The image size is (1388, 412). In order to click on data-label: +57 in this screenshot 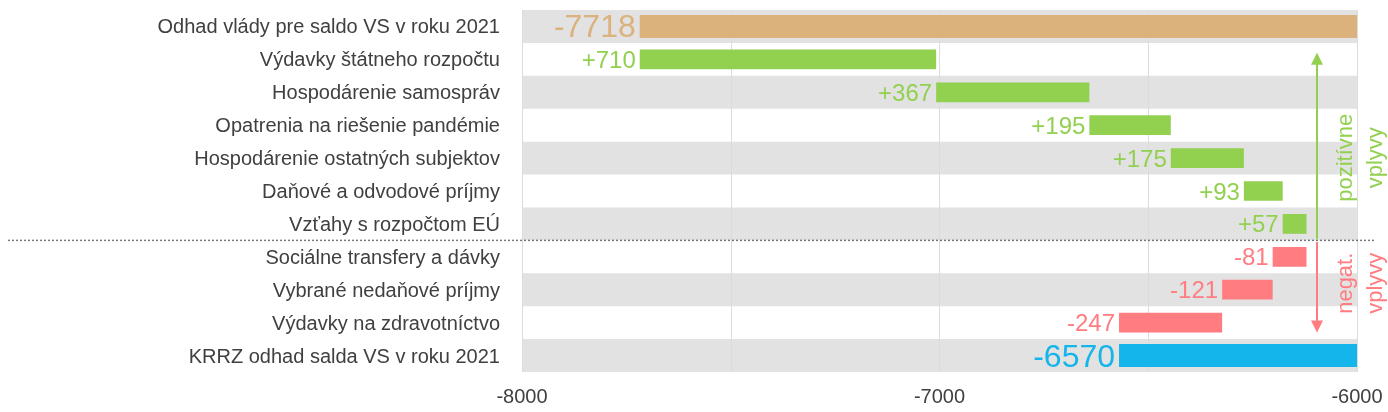, I will do `click(1258, 224)`.